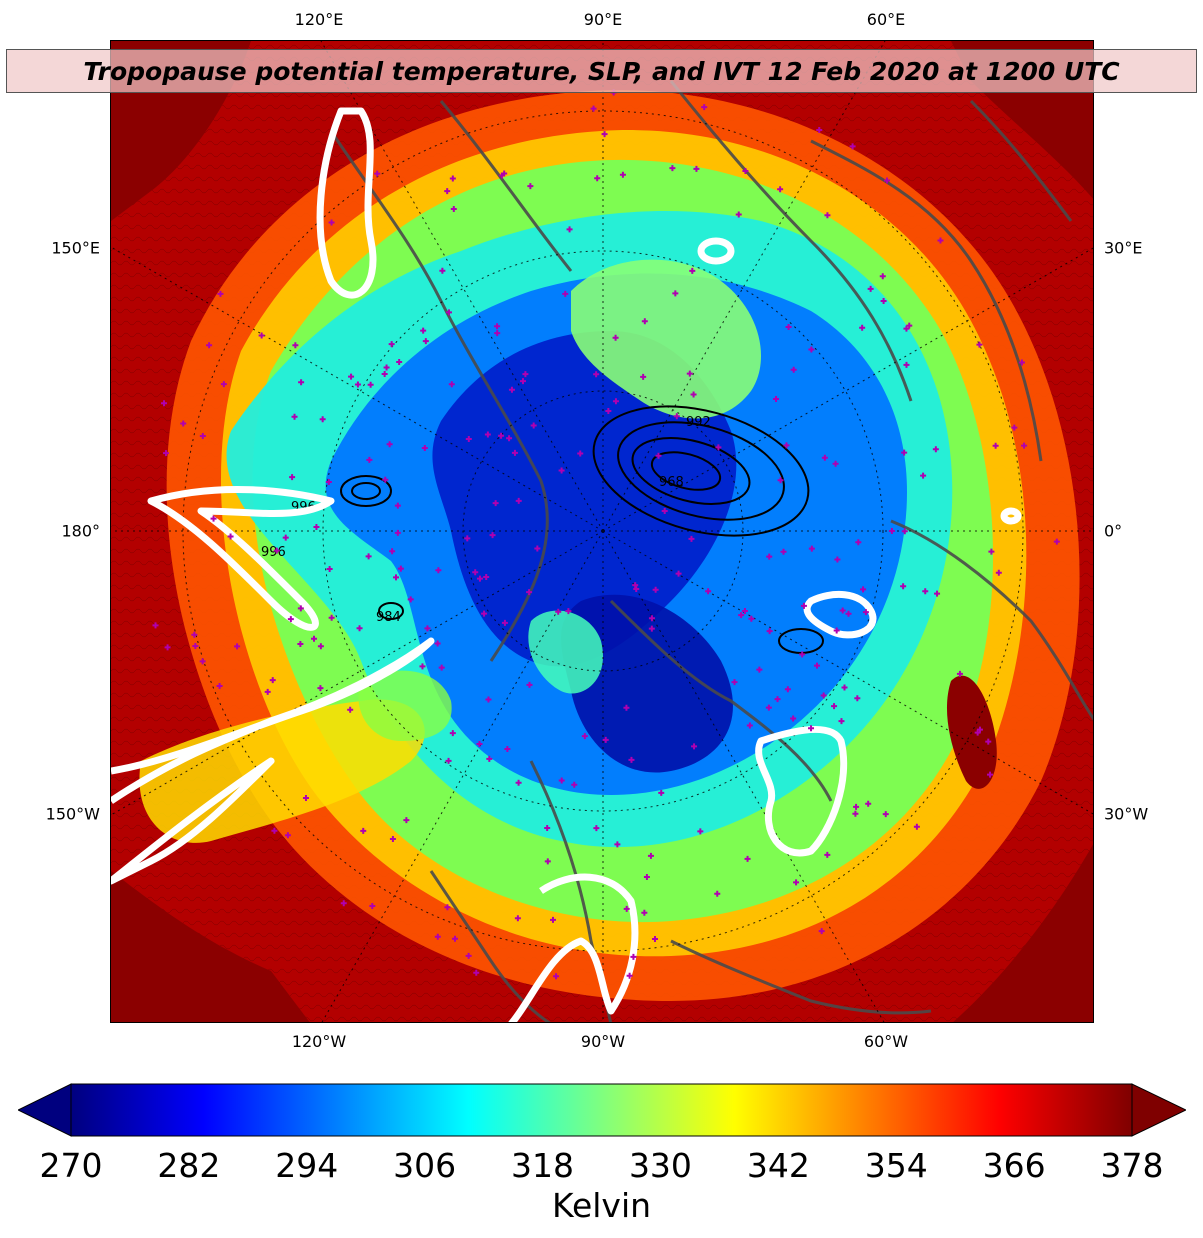  What do you see at coordinates (603, 1041) in the screenshot?
I see `lon-label-bottom: 90°W` at bounding box center [603, 1041].